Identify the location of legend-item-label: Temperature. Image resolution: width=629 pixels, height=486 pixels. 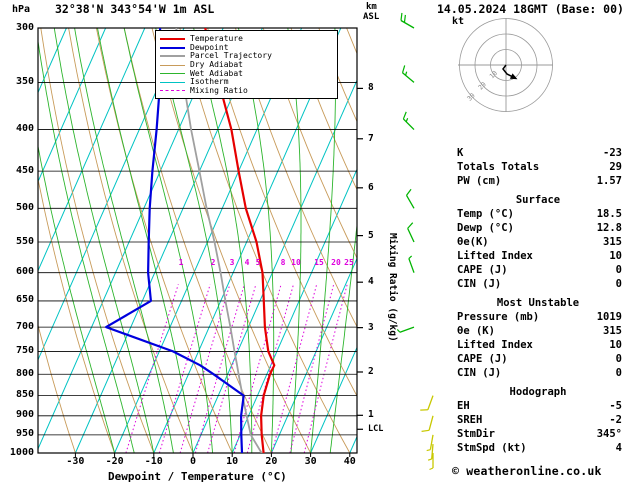
(216, 39).